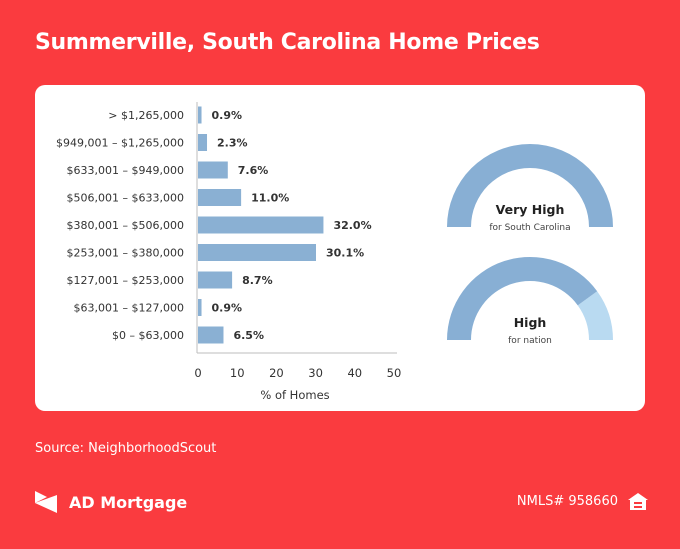 The height and width of the screenshot is (549, 680). What do you see at coordinates (125, 198) in the screenshot?
I see `category-label: $506,001 – $633,000` at bounding box center [125, 198].